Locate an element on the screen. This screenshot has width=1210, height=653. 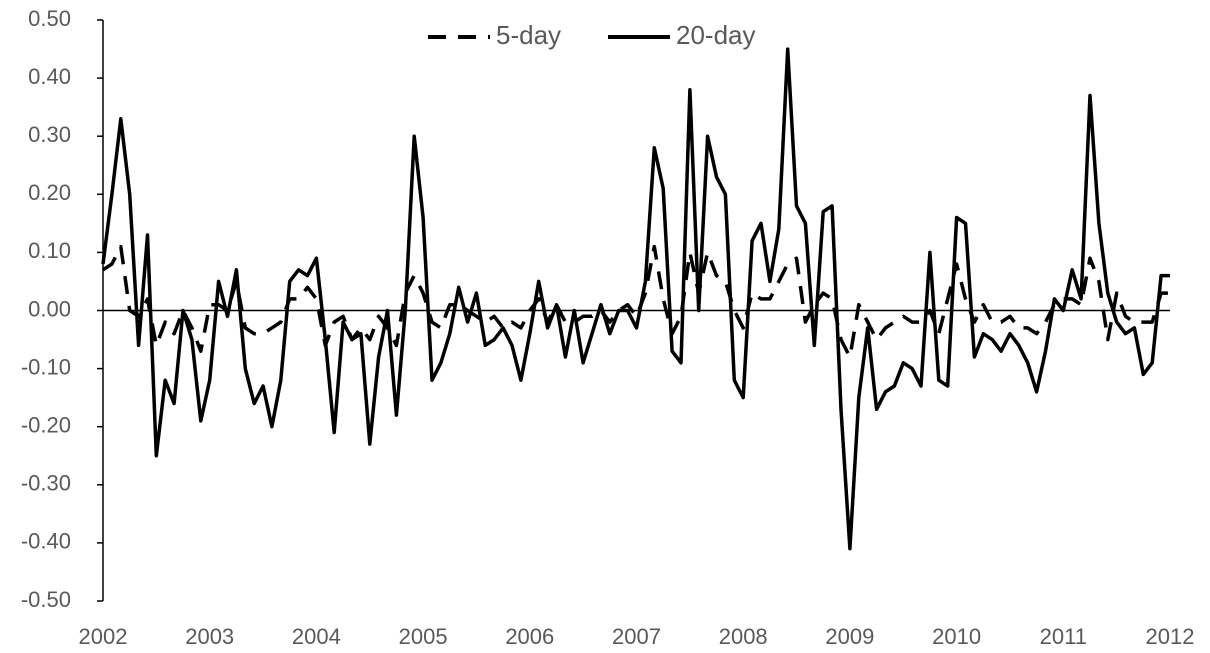
x-tick-label: 2011 is located at coordinates (1063, 636).